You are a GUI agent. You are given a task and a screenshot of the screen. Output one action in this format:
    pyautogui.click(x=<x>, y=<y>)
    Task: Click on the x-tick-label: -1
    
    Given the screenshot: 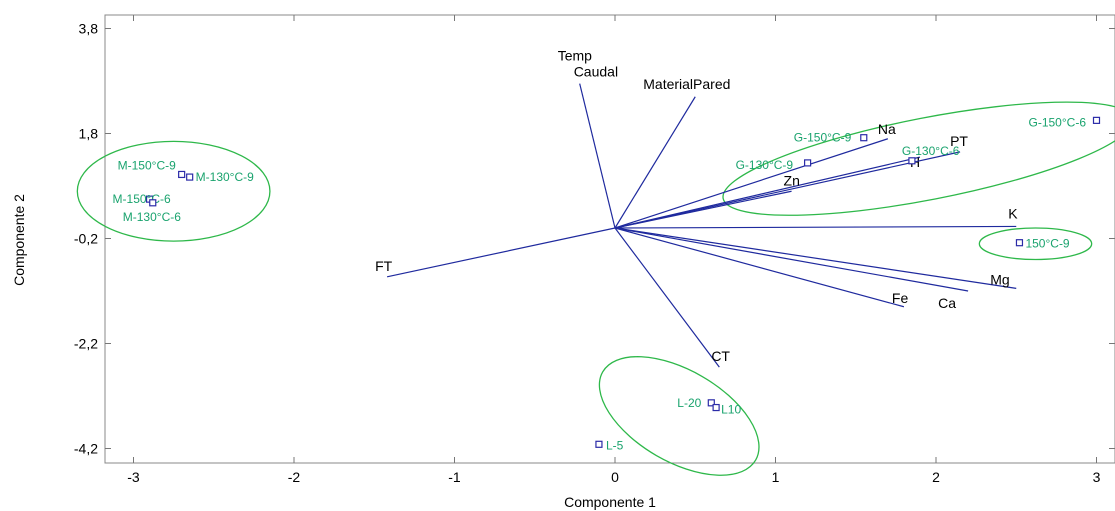 What is the action you would take?
    pyautogui.click(x=454, y=477)
    